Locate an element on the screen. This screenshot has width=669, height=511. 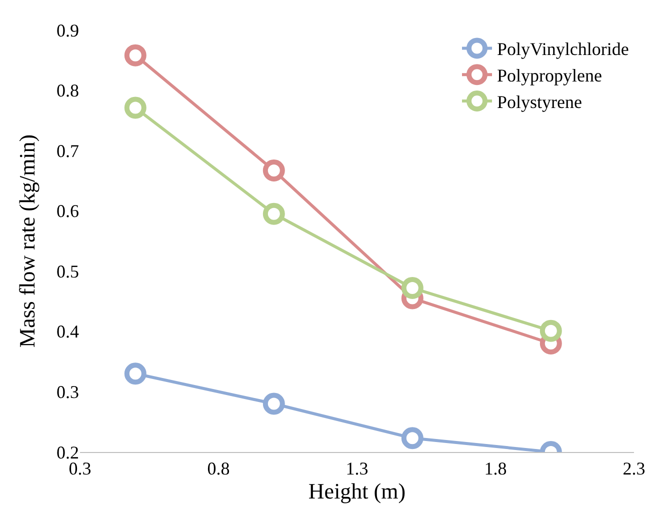
y-tick-label: 0.3 is located at coordinates (67, 392).